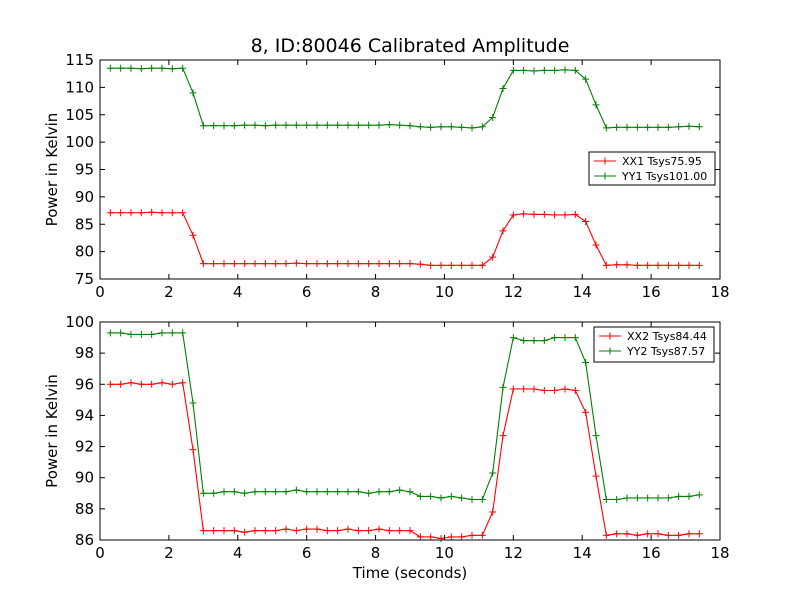 The height and width of the screenshot is (600, 800). What do you see at coordinates (582, 553) in the screenshot?
I see `x-tick-label: 14` at bounding box center [582, 553].